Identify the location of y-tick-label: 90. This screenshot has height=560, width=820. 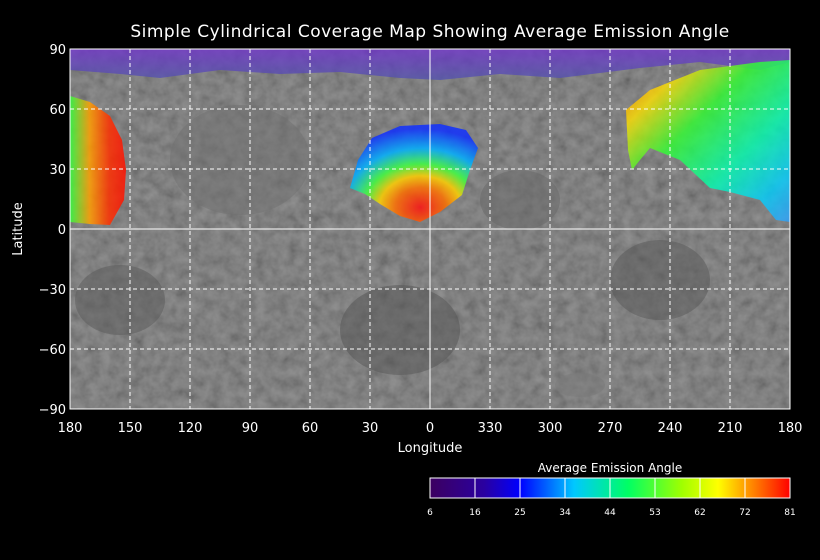
(57, 50).